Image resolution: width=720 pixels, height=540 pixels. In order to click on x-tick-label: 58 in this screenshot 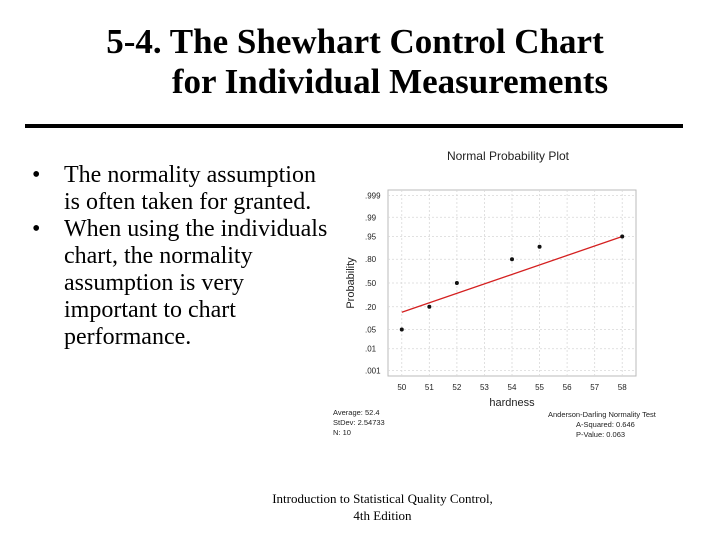, I will do `click(622, 387)`.